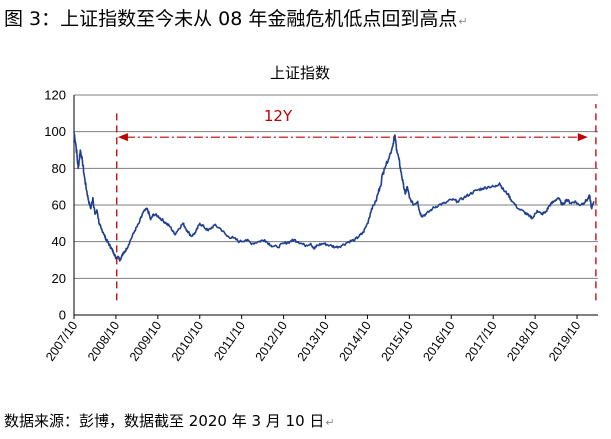 The height and width of the screenshot is (439, 611). Describe the element at coordinates (300, 73) in the screenshot. I see `chart-title: 上证指数` at that location.